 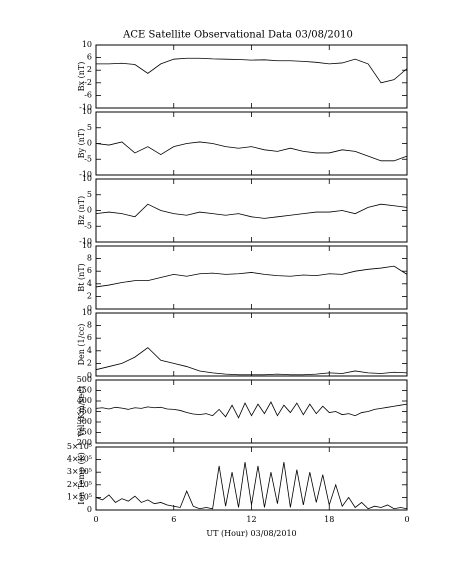 I want to click on y-tick-label: 5×10⁵, so click(x=79, y=446).